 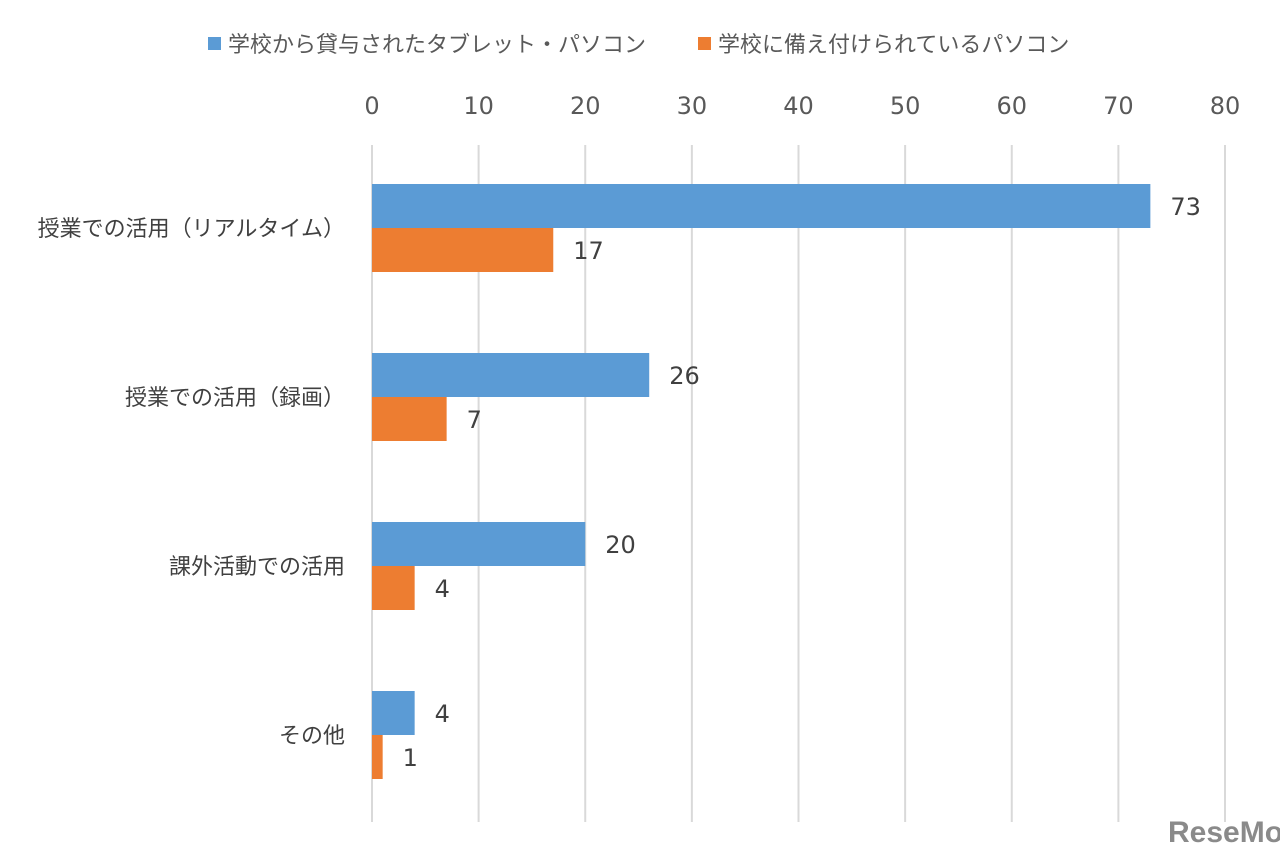 What do you see at coordinates (474, 420) in the screenshot?
I see `data-label: 7` at bounding box center [474, 420].